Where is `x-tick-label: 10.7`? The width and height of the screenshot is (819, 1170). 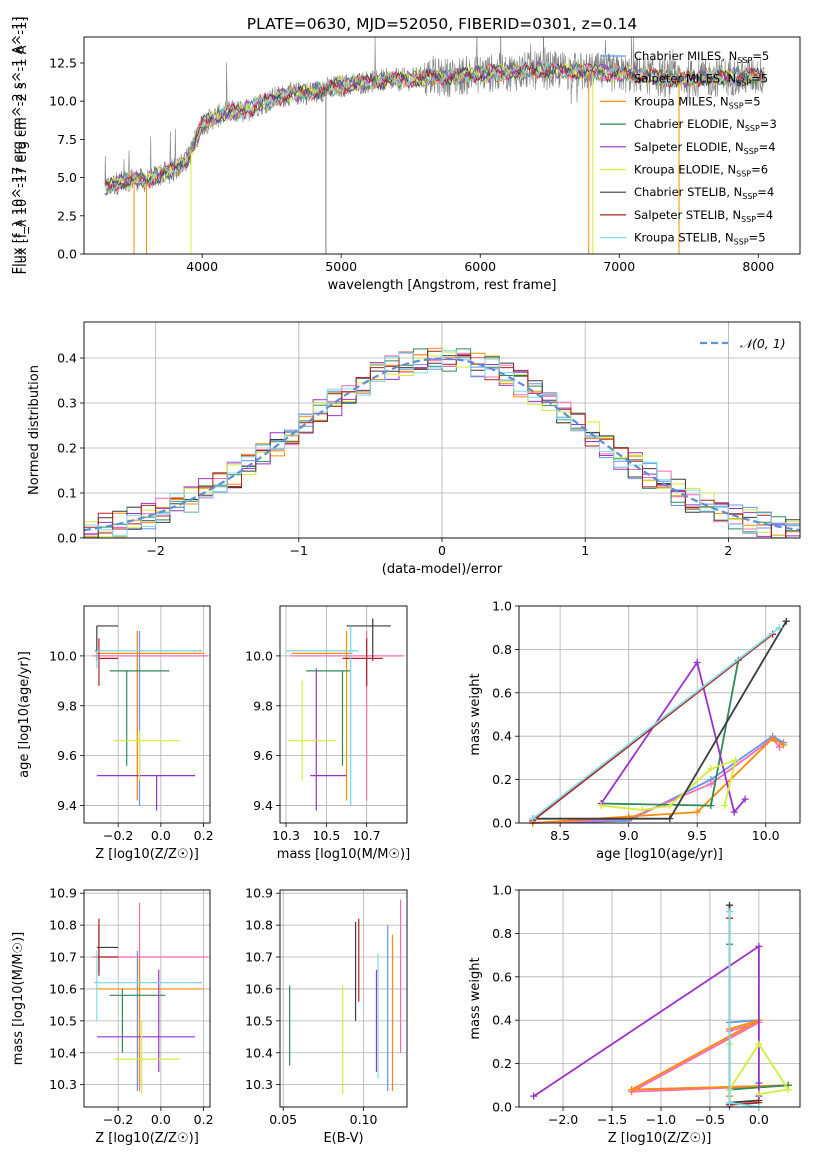 x-tick-label: 10.7 is located at coordinates (367, 835).